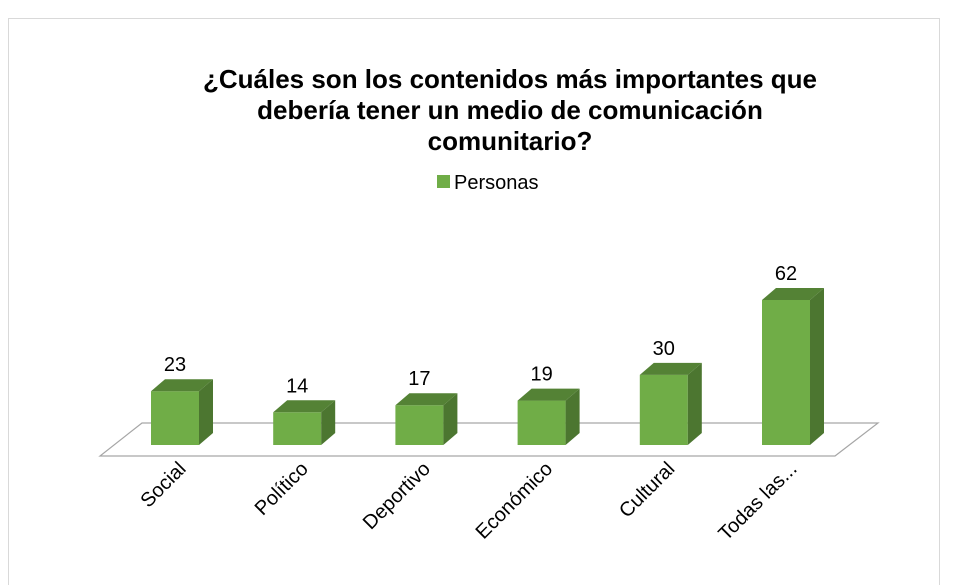 The height and width of the screenshot is (585, 956). What do you see at coordinates (489, 439) in the screenshot?
I see `floor` at bounding box center [489, 439].